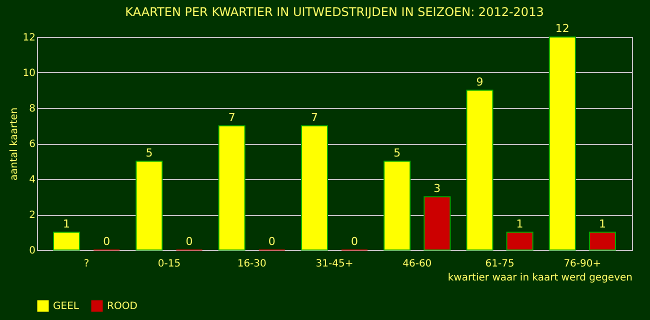  Describe the element at coordinates (29, 38) in the screenshot. I see `y-tick-label: 12` at that location.